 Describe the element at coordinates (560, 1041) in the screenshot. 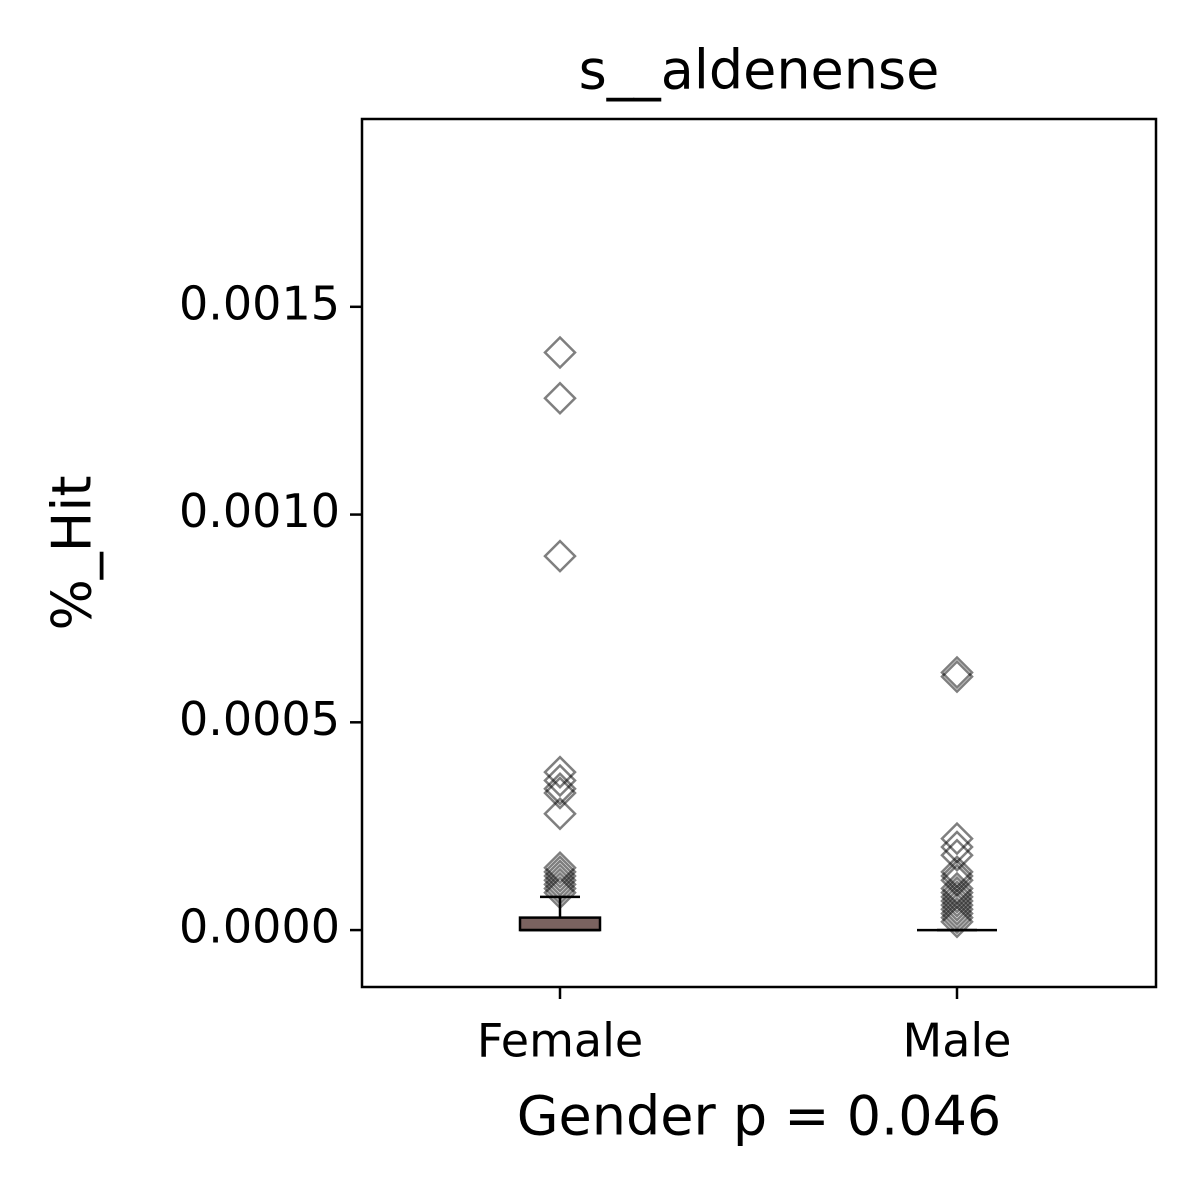

I see `x-tick-label: Female` at that location.